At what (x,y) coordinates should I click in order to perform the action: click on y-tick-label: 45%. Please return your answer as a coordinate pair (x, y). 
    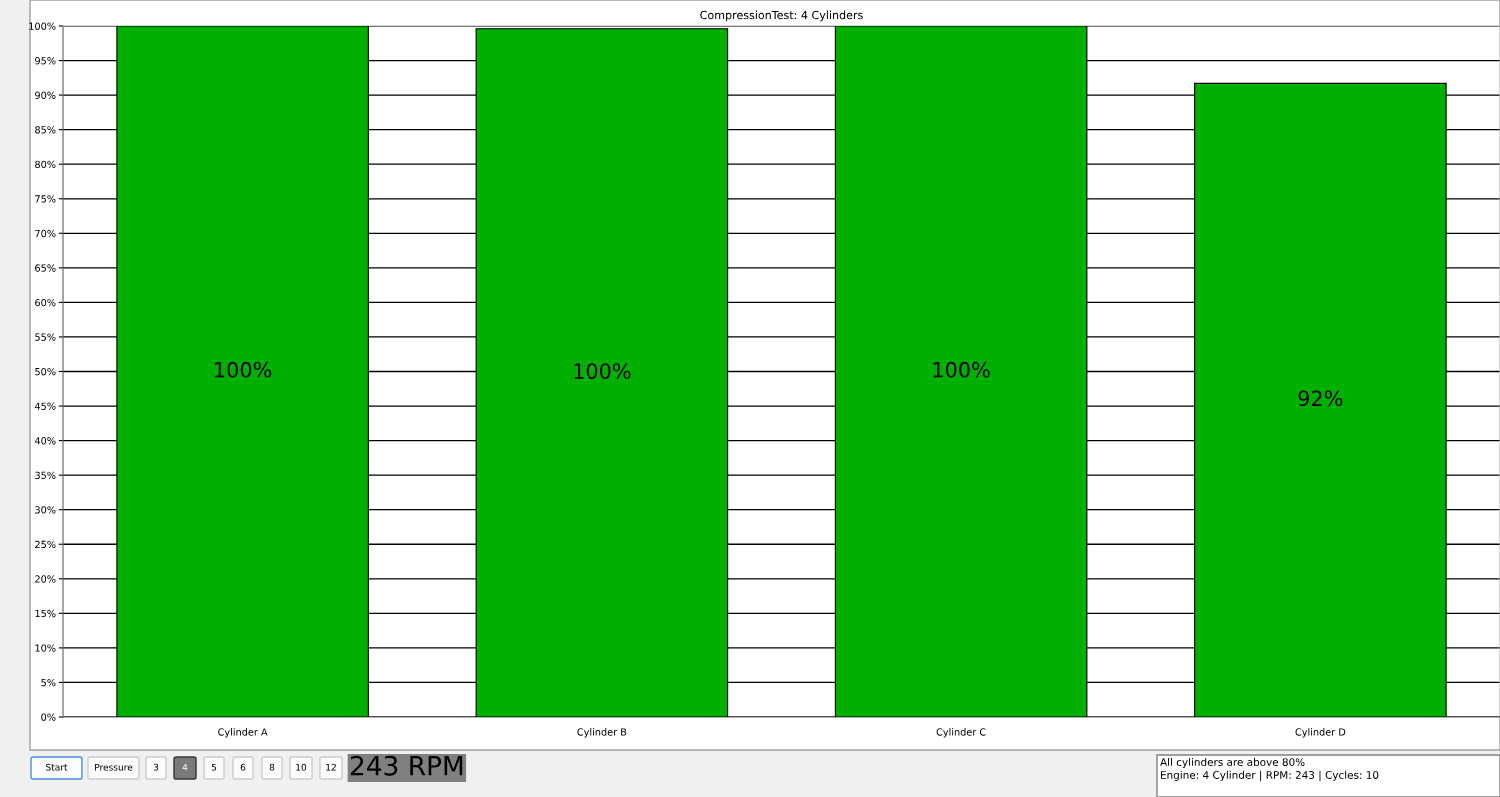
    Looking at the image, I should click on (45, 406).